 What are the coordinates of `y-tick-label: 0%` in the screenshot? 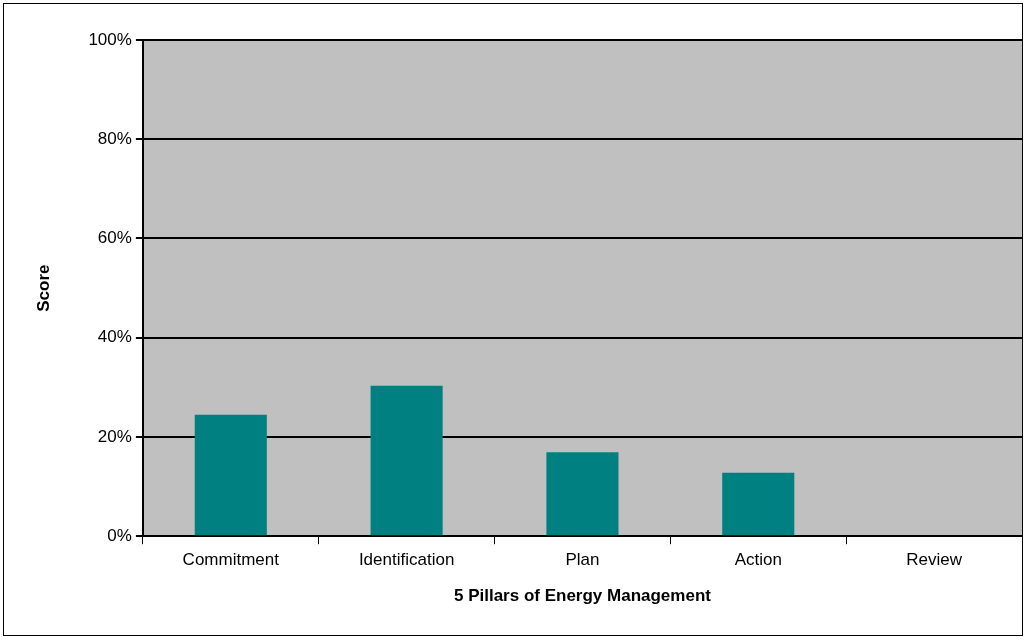 It's located at (119, 535).